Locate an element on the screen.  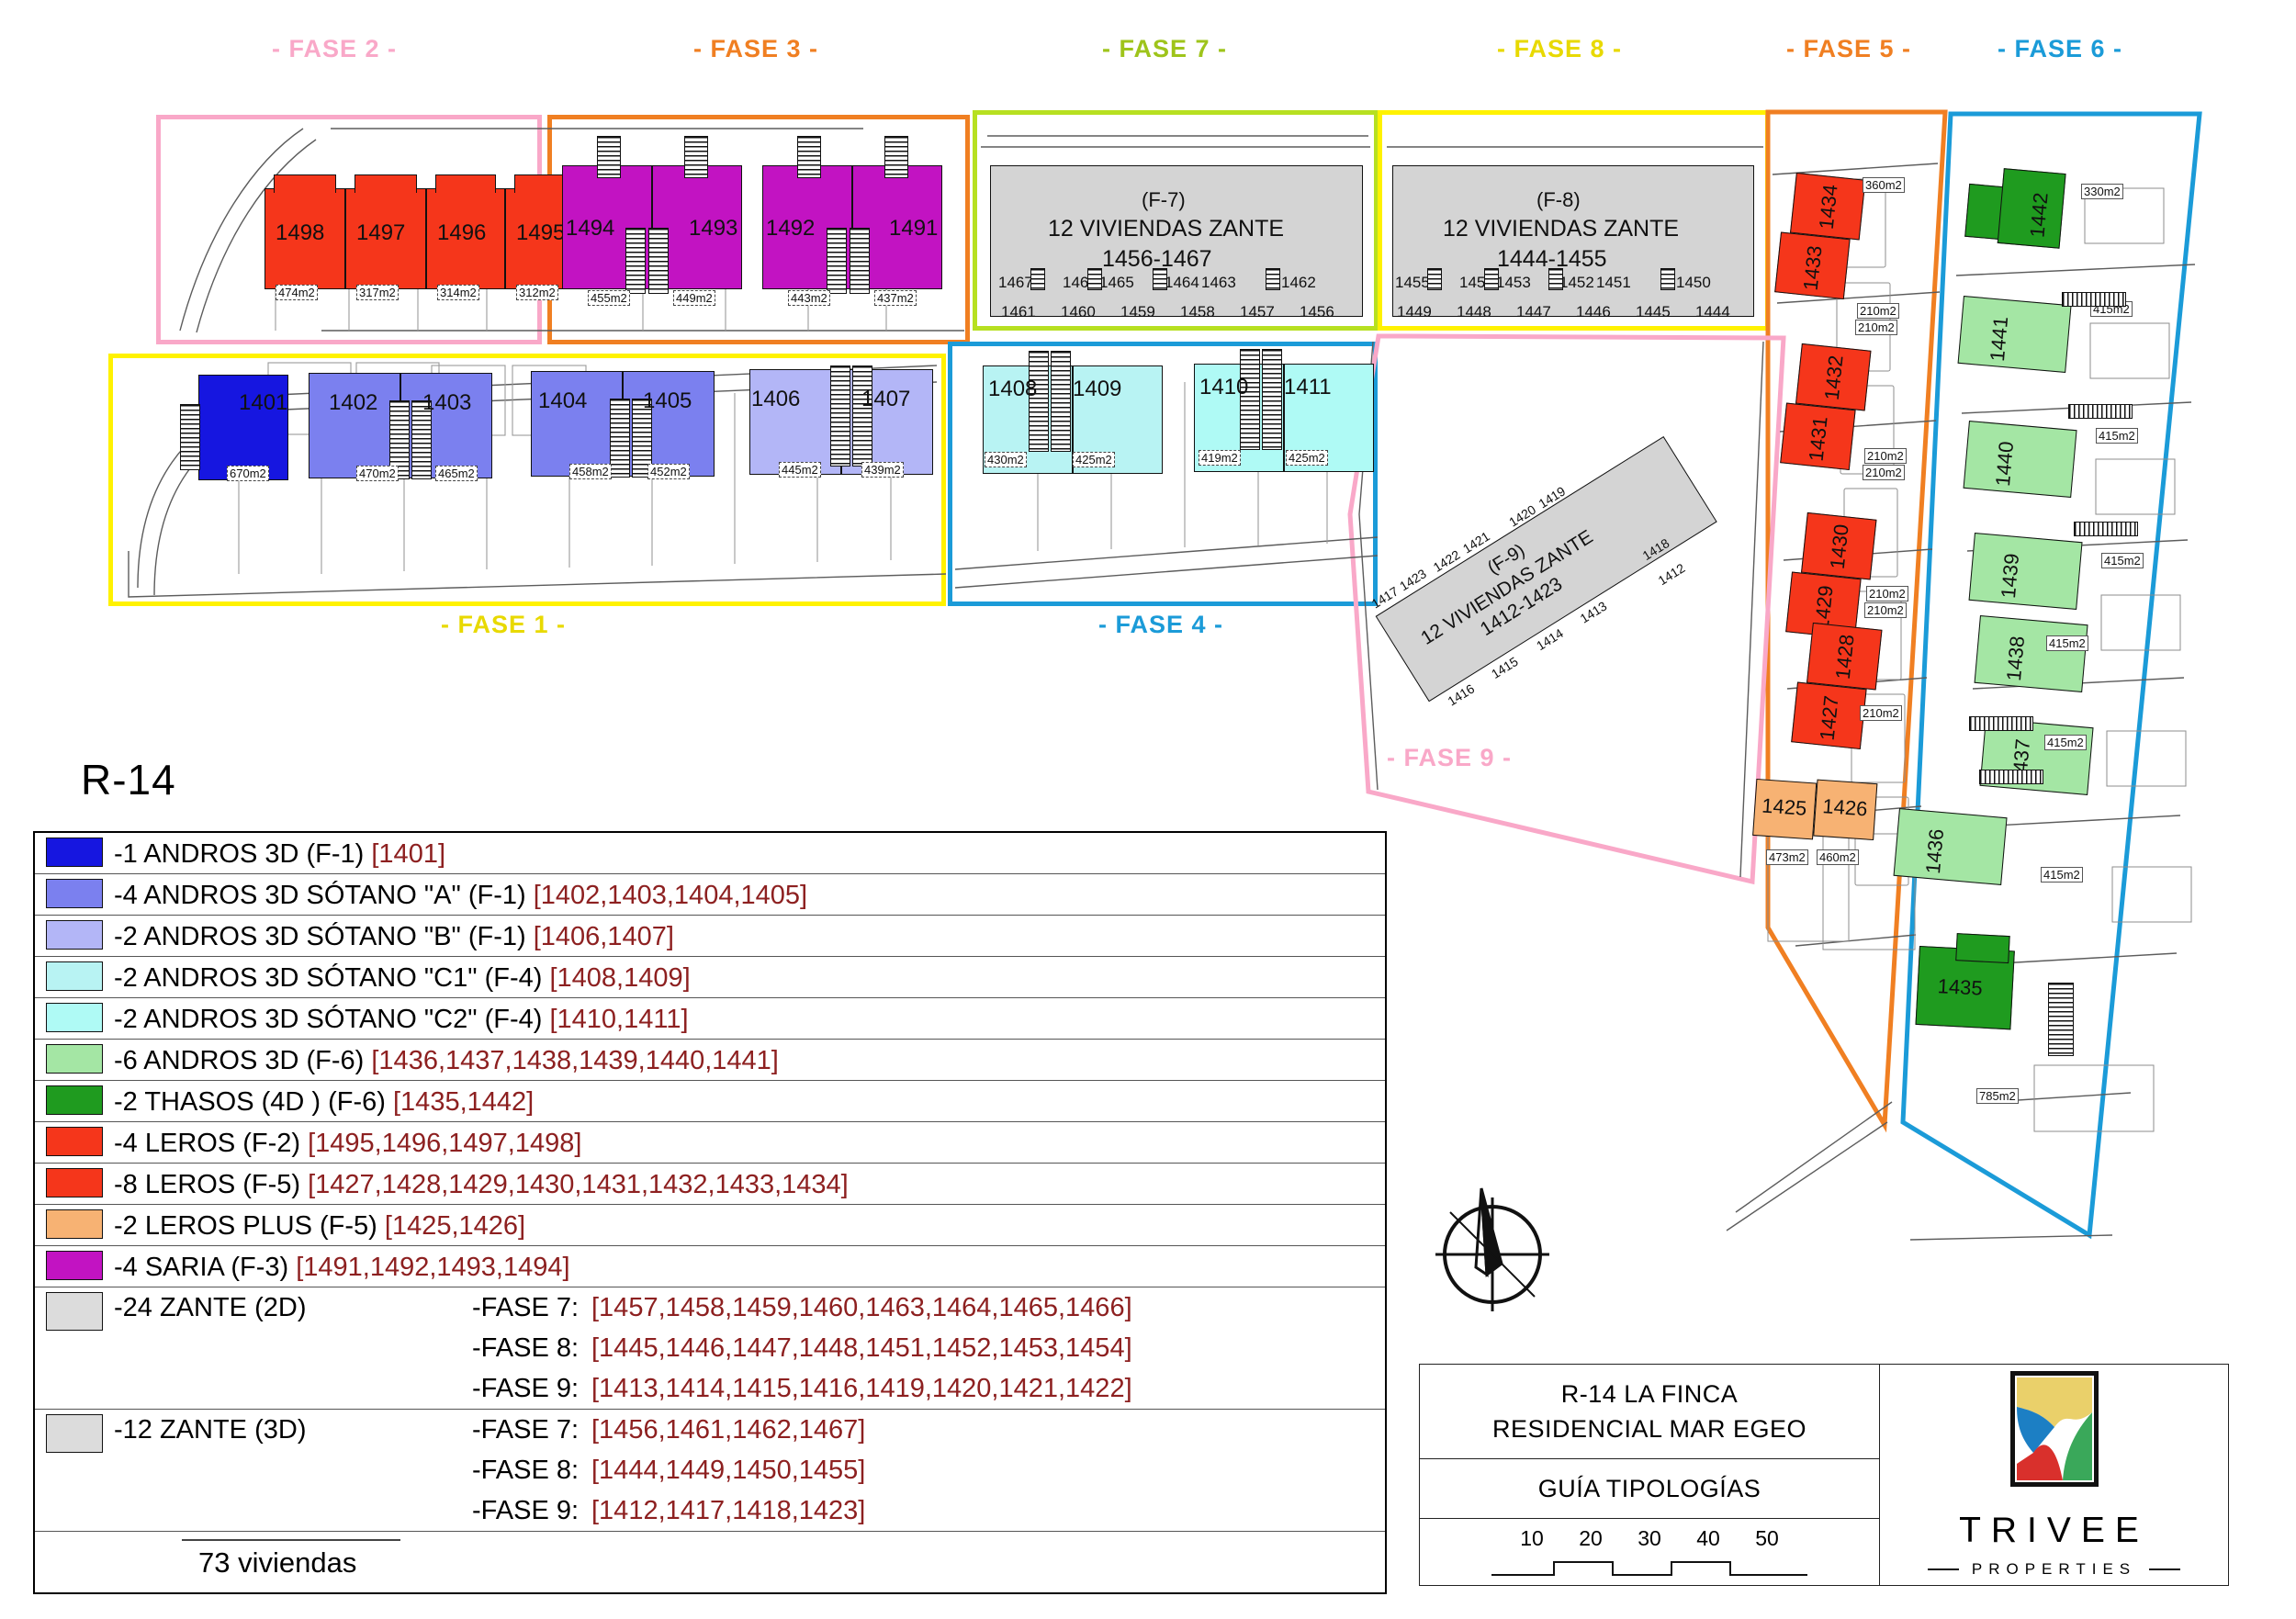
zante-cell-f8-u2: 1453 is located at coordinates (1513, 282).